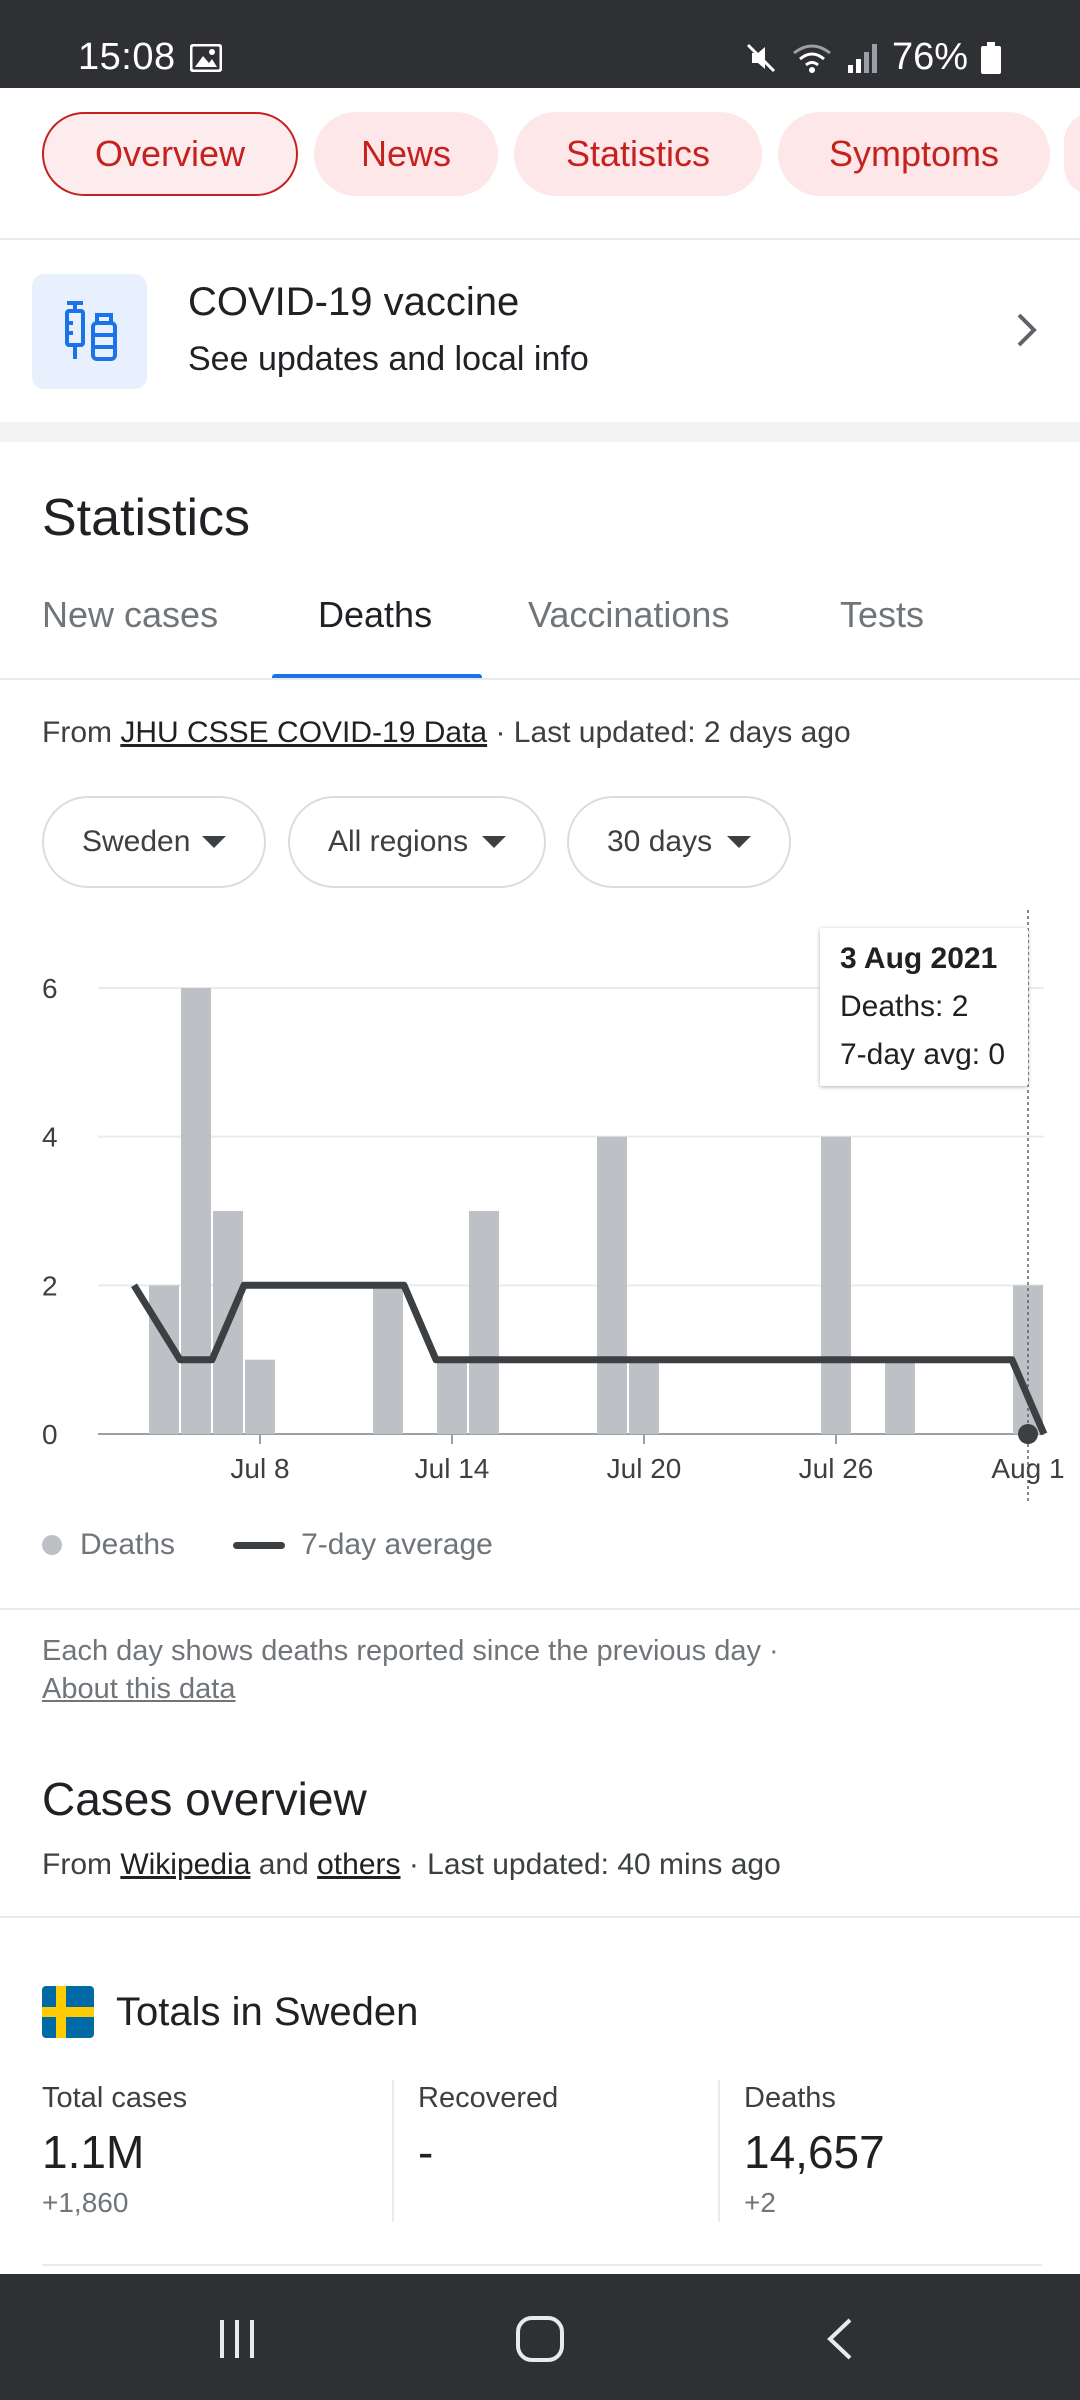 This screenshot has height=2400, width=1080. What do you see at coordinates (760, 57) in the screenshot?
I see `mute-icon` at bounding box center [760, 57].